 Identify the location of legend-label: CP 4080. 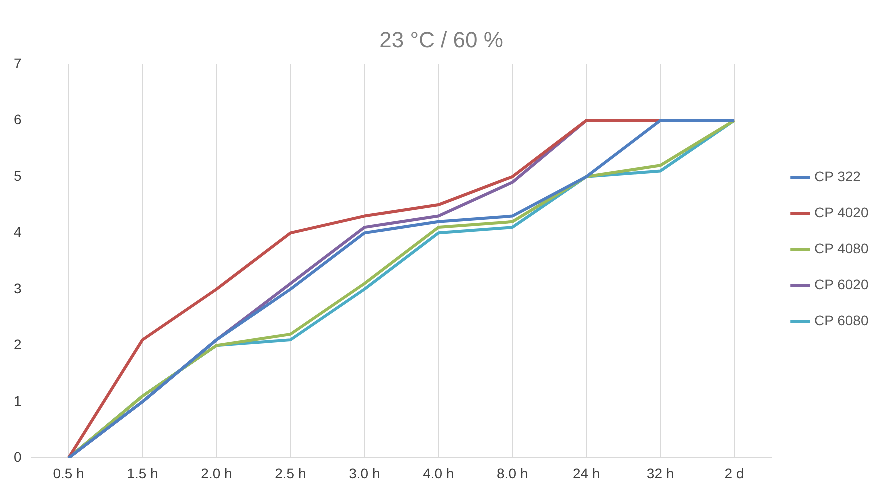
(841, 248).